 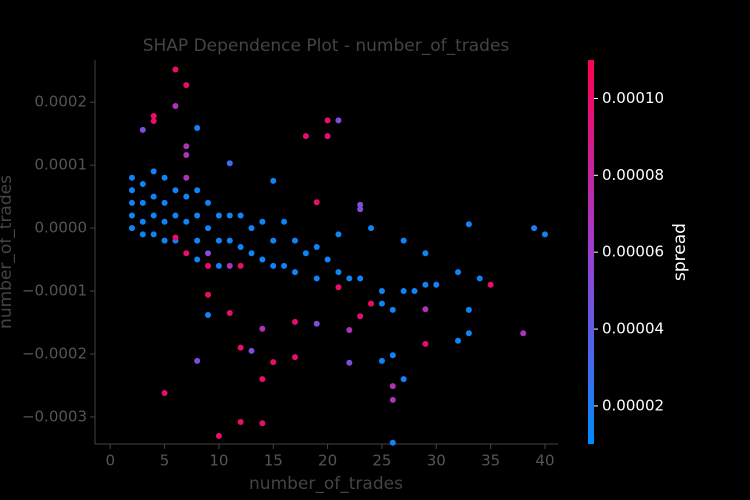 What do you see at coordinates (8, 252) in the screenshot?
I see `y-axis-label: number_of_trades` at bounding box center [8, 252].